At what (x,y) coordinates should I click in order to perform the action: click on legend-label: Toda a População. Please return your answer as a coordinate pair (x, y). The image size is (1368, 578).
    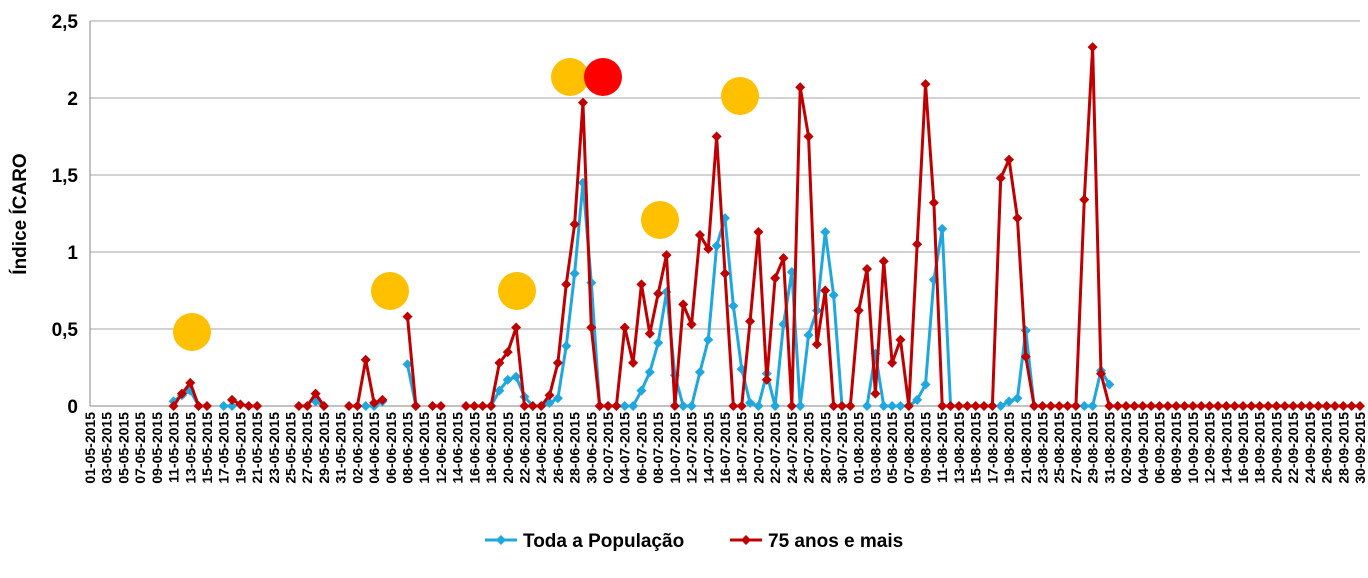
    Looking at the image, I should click on (603, 541).